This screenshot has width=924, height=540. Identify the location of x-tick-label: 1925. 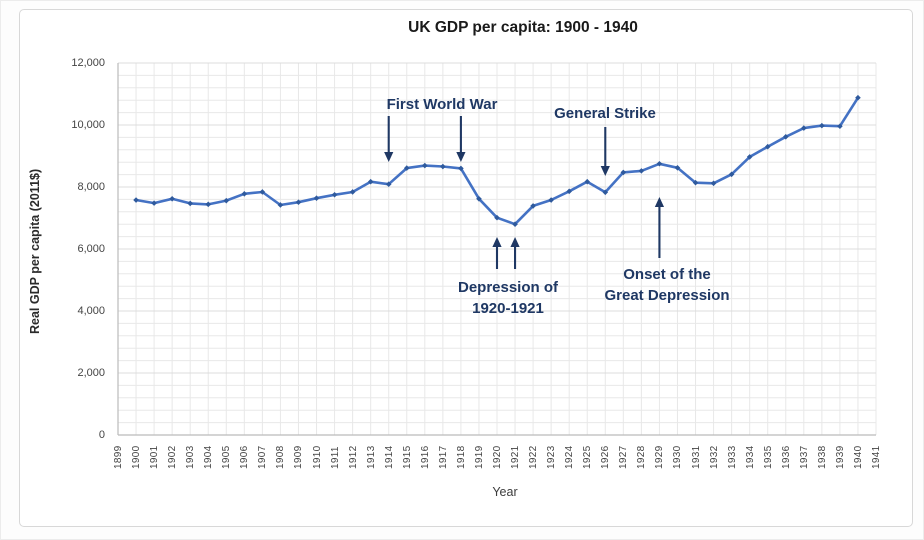
(588, 457).